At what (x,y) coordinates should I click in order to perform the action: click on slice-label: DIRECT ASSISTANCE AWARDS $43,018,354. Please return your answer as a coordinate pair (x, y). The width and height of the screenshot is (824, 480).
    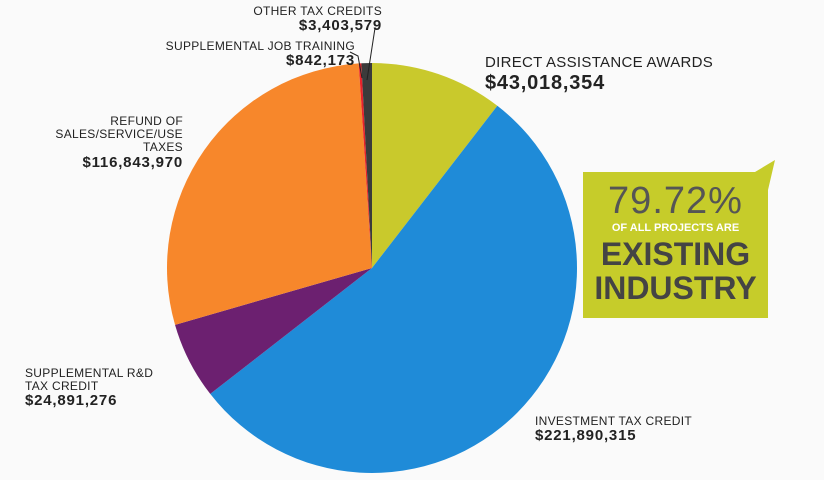
    Looking at the image, I should click on (599, 74).